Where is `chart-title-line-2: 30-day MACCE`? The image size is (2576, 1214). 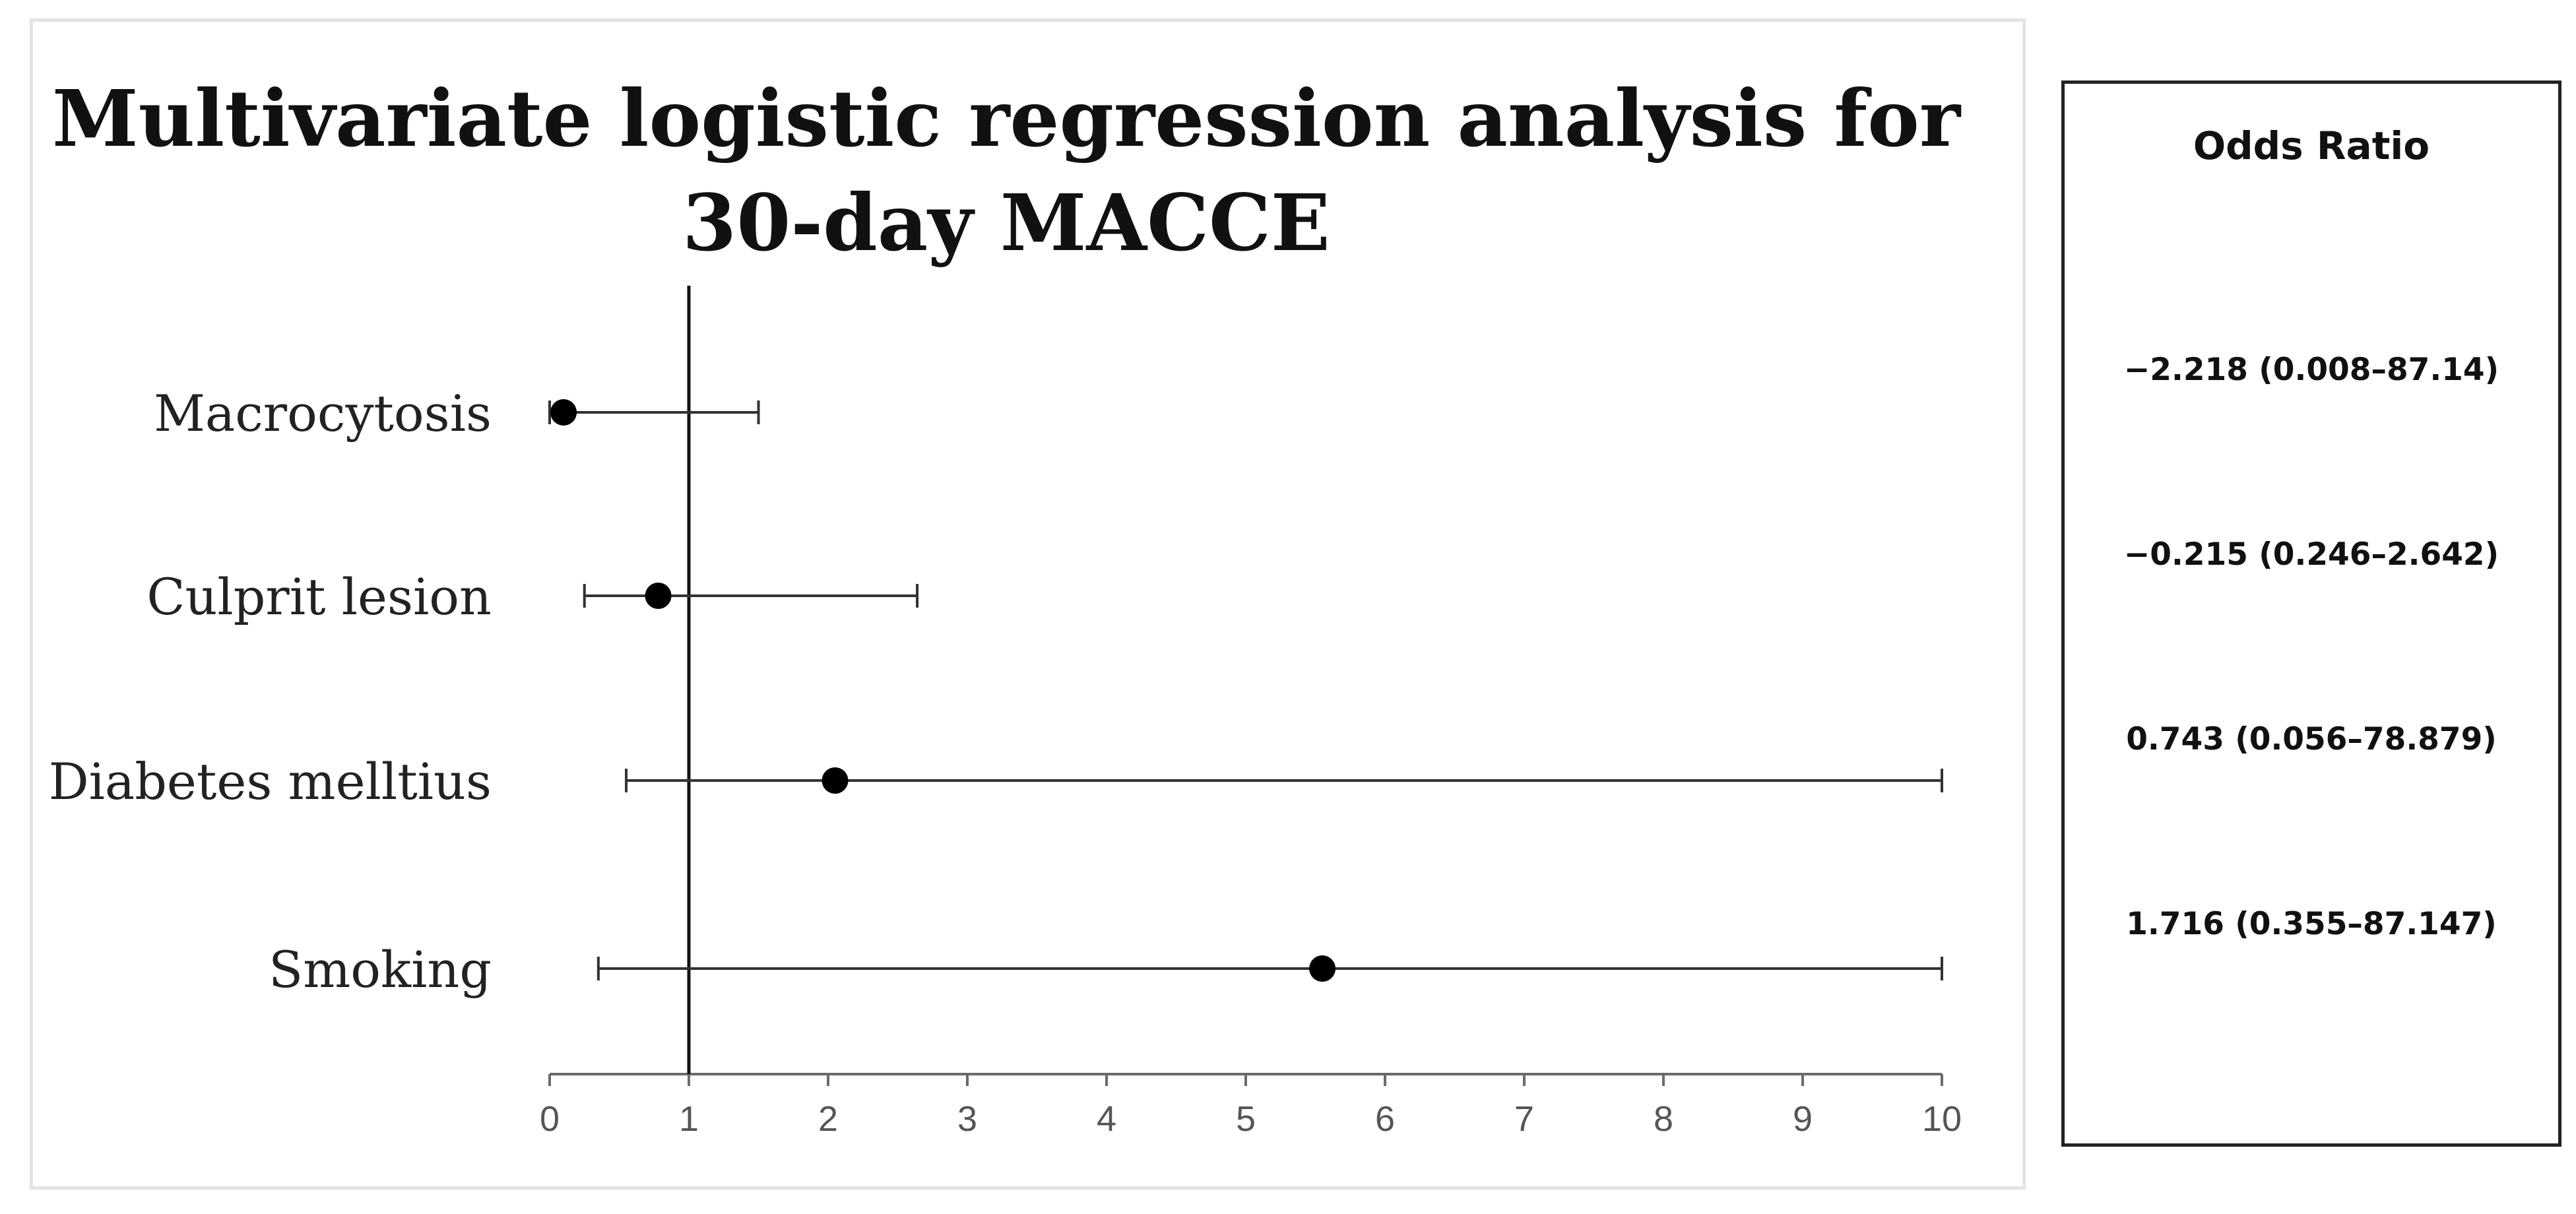
chart-title-line-2: 30-day MACCE is located at coordinates (1006, 223).